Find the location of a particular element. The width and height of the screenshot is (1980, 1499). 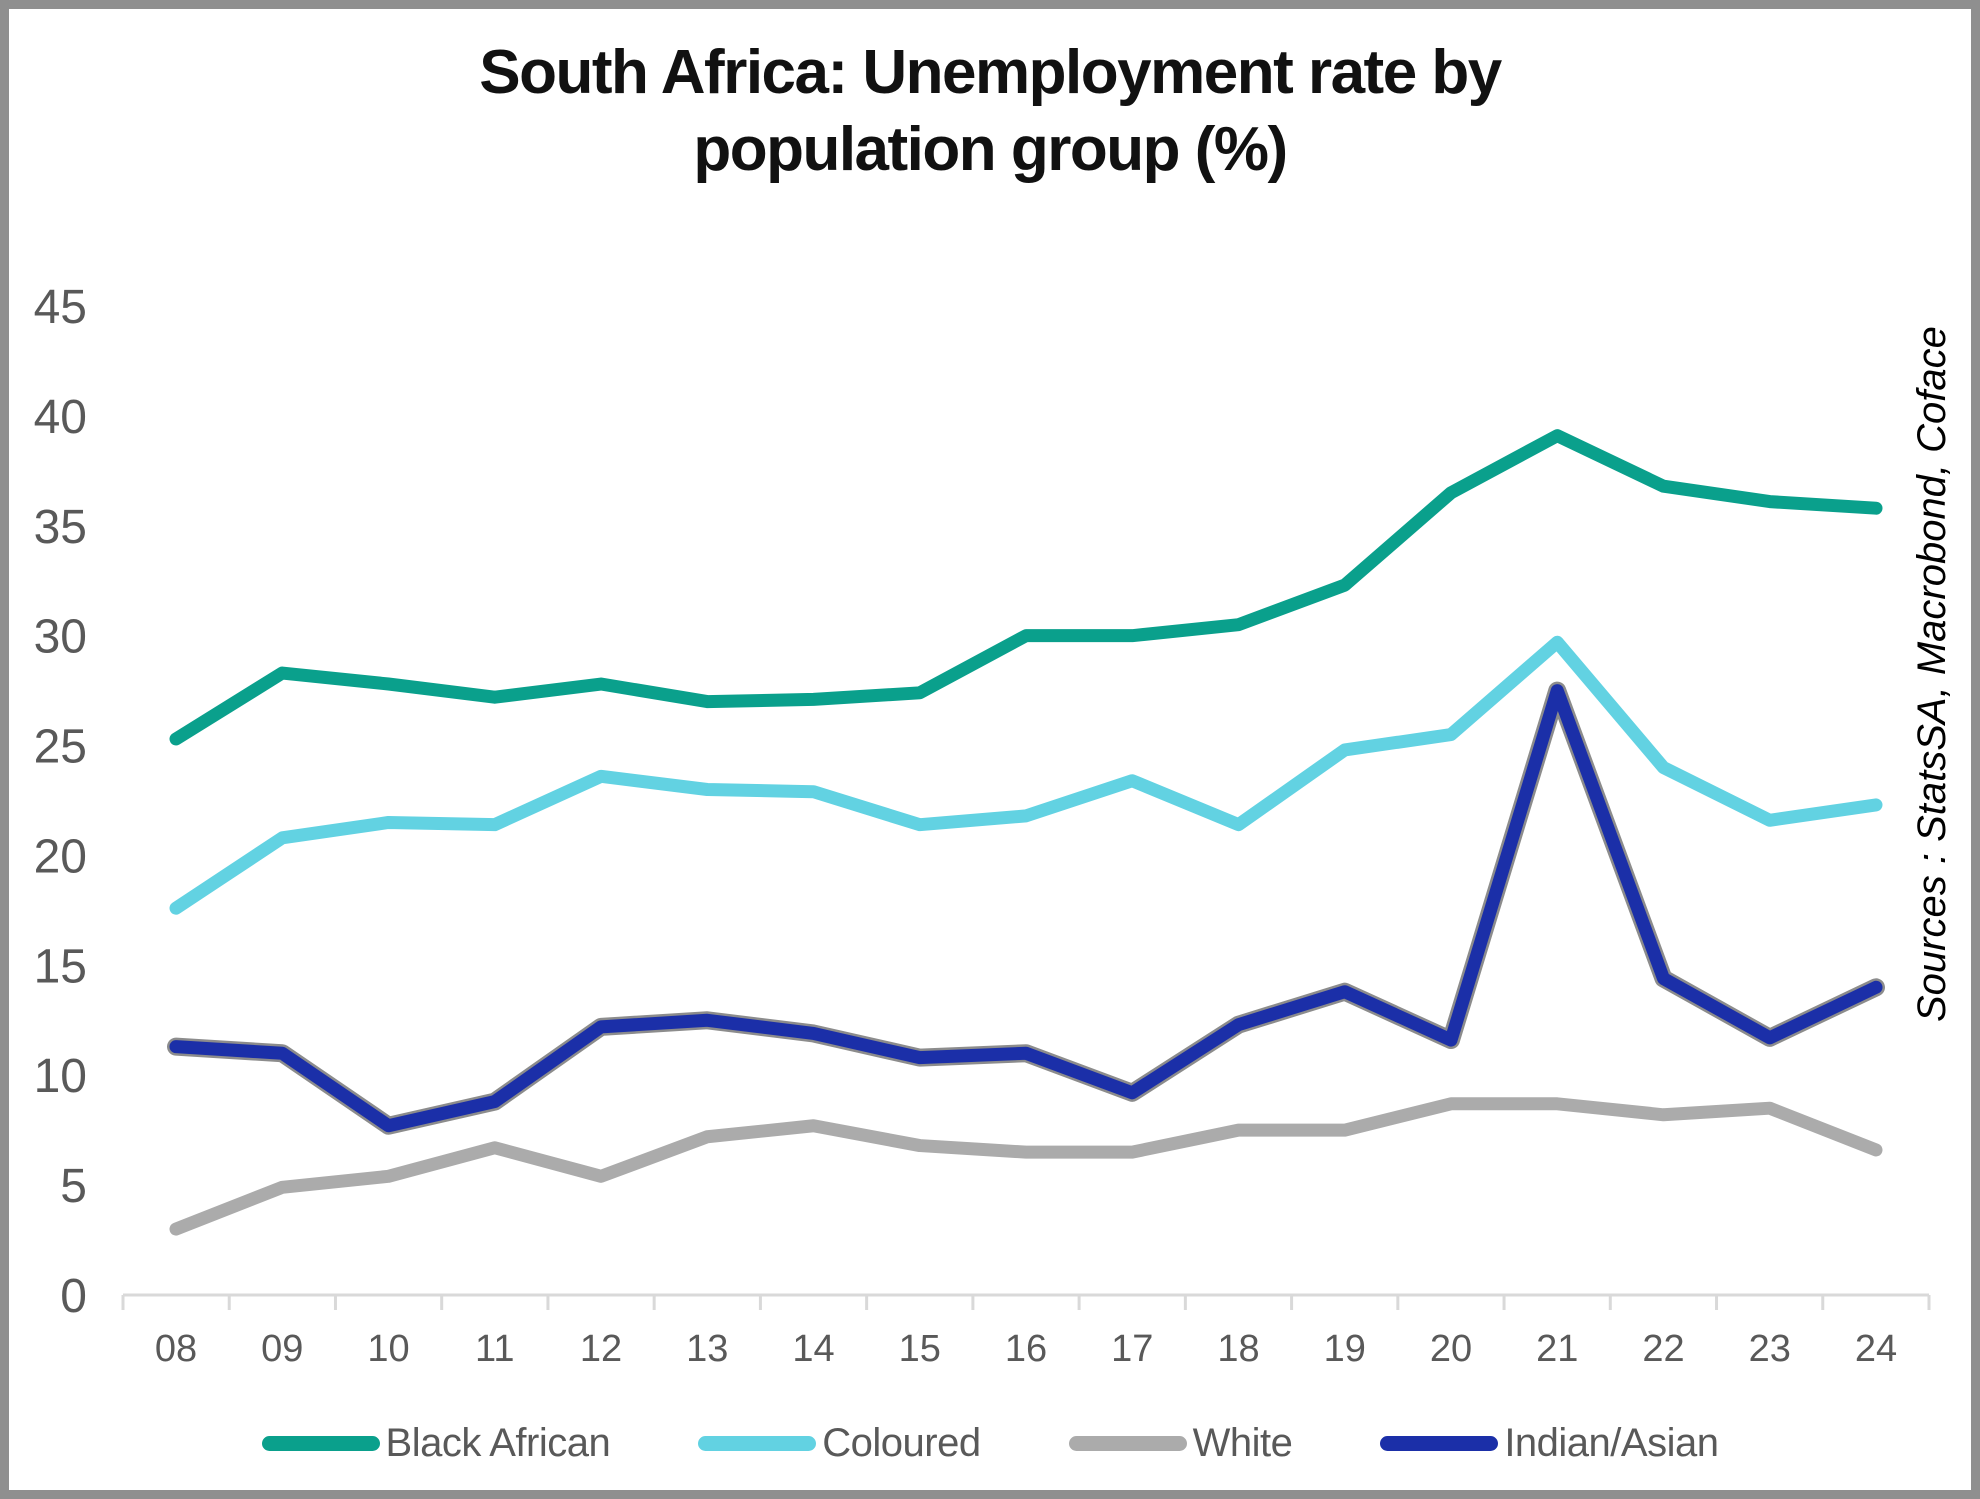

legend-label-white: White is located at coordinates (1242, 1443).